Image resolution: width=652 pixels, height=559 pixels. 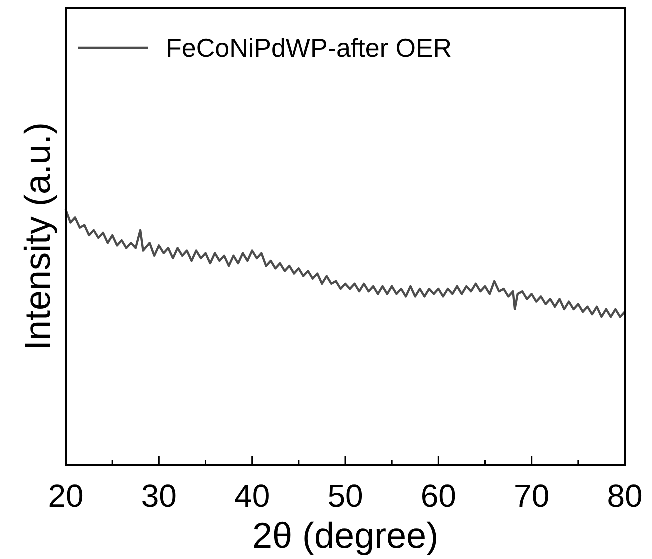 I want to click on x-axis-title: 2θ (degree), so click(x=345, y=535).